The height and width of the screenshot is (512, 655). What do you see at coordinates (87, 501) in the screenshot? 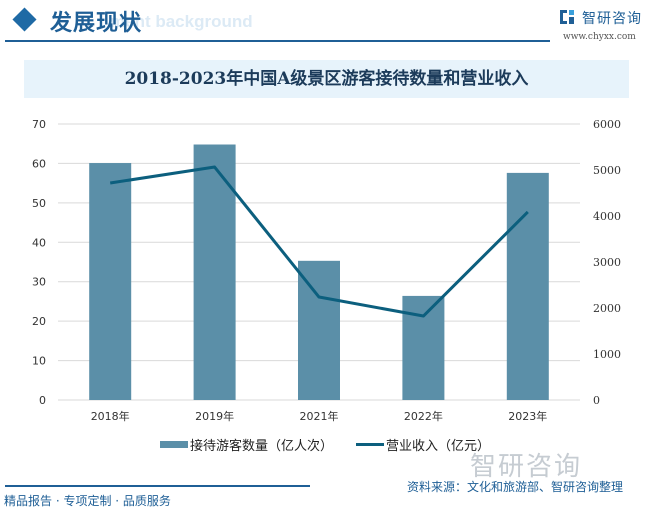
I see `footer-tagline: 精品报告 · 专项定制 · 品质服务` at bounding box center [87, 501].